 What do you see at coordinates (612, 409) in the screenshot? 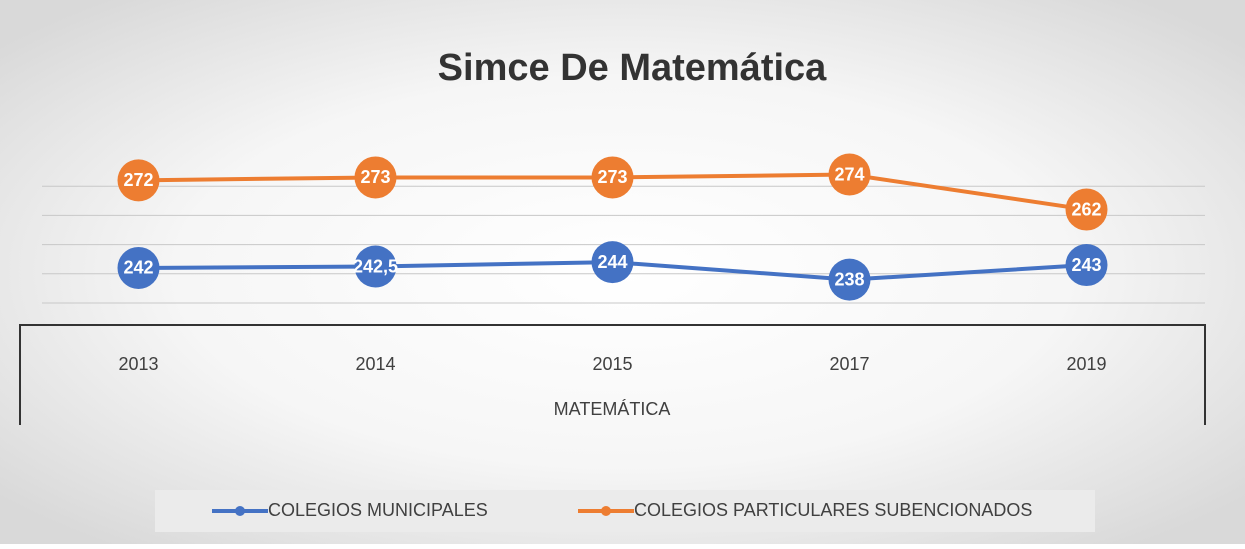
I see `x-axis-label: MATEMÁTICA` at bounding box center [612, 409].